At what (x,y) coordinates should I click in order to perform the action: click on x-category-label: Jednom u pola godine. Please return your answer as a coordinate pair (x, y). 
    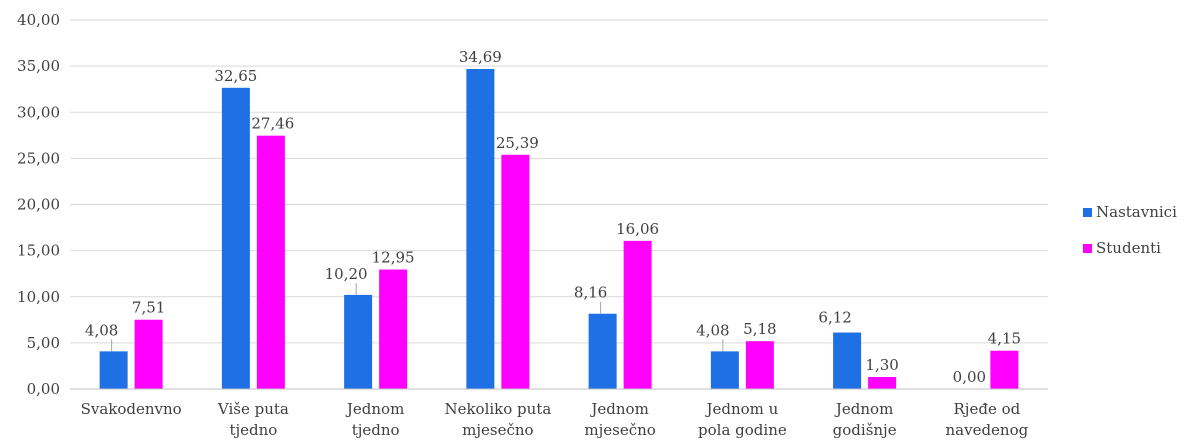
    Looking at the image, I should click on (742, 419).